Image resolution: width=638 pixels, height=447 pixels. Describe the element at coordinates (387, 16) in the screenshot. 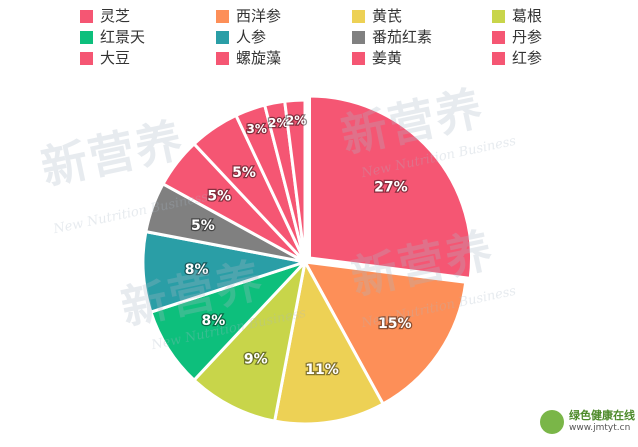

I see `legend-label: 黄芪` at that location.